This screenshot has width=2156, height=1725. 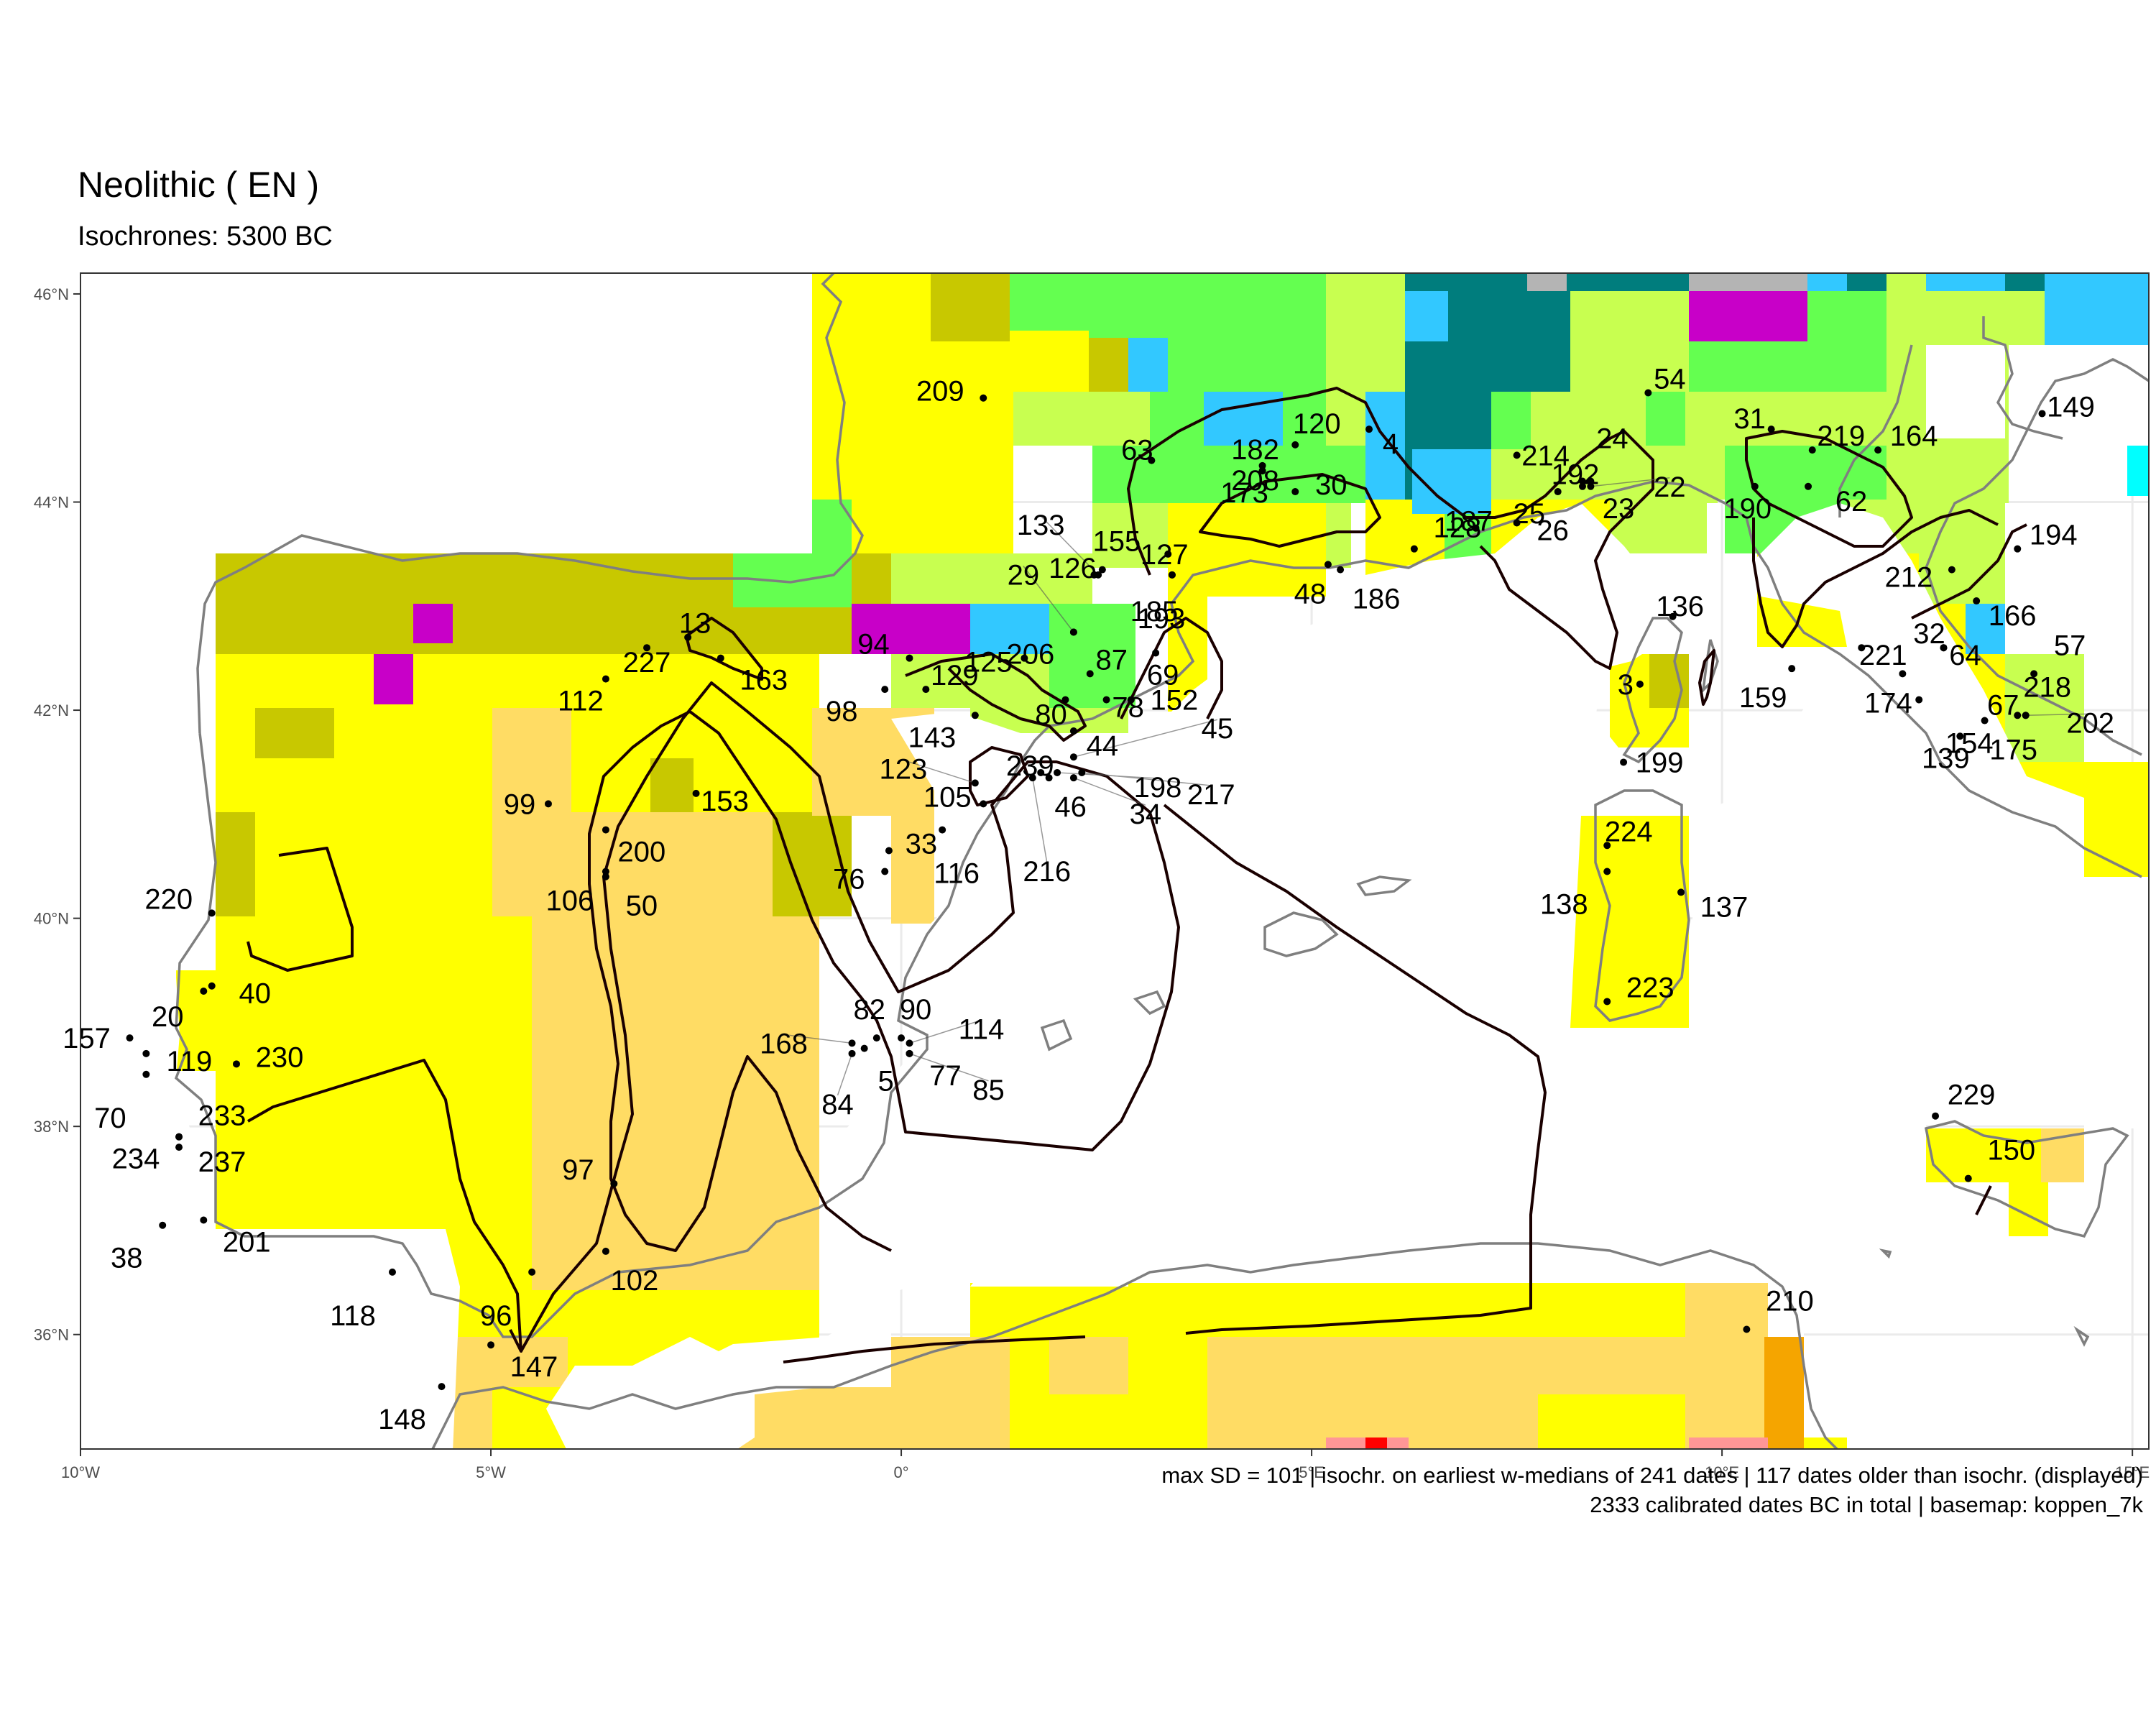 I want to click on isochrone-maritime-alps, so click(x=1290, y=510).